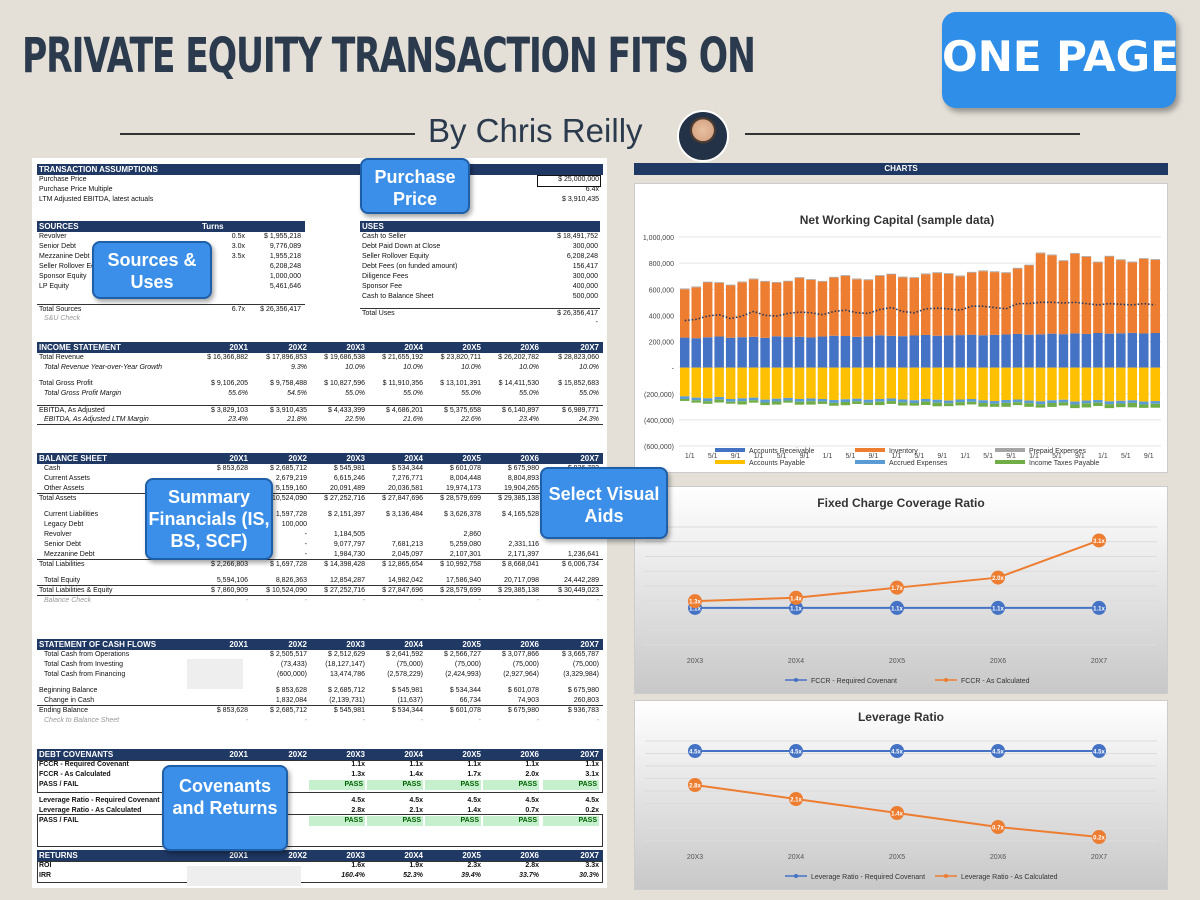 This screenshot has width=1200, height=900. What do you see at coordinates (410, 266) in the screenshot?
I see `row-label: Debt Fees (on funded amount)` at bounding box center [410, 266].